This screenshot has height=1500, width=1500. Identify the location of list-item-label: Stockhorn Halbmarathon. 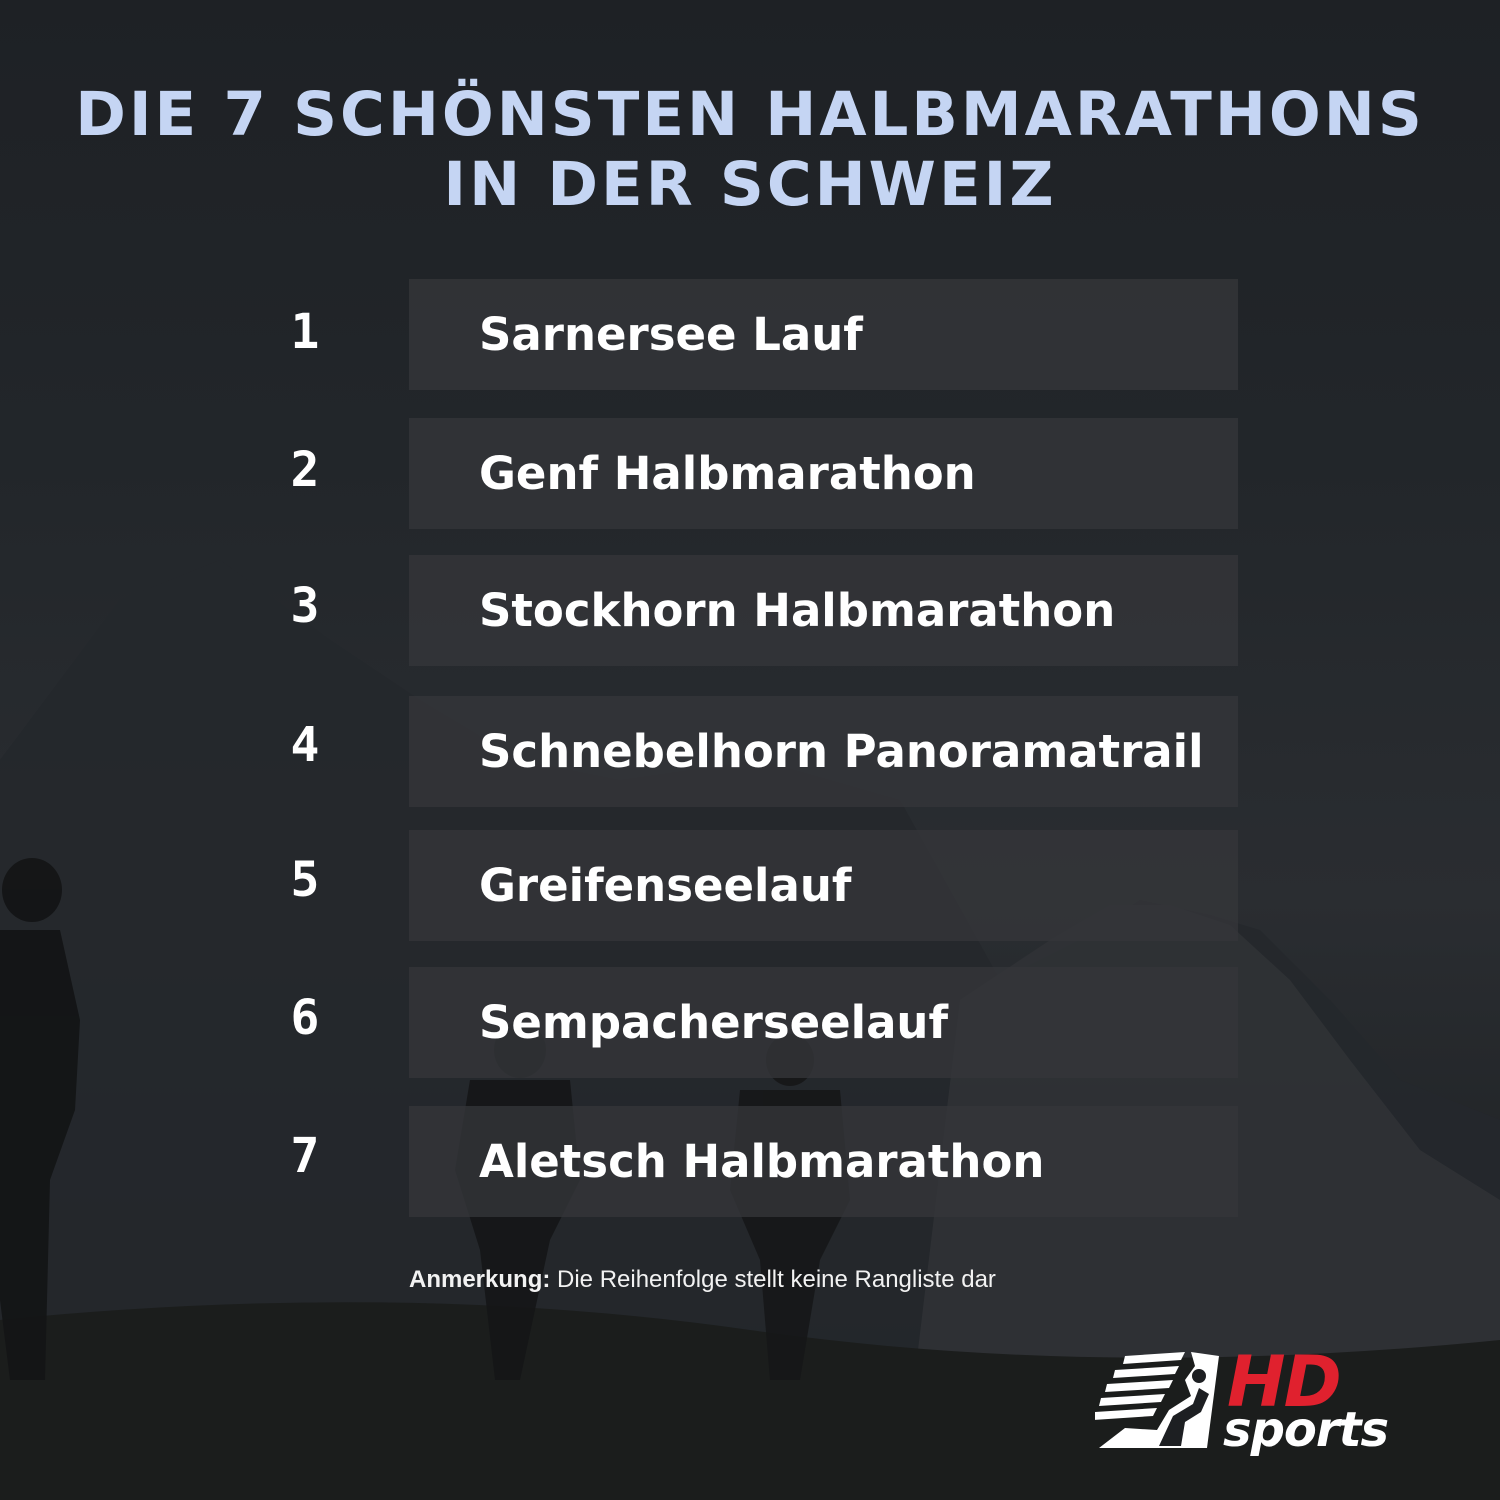
(797, 610).